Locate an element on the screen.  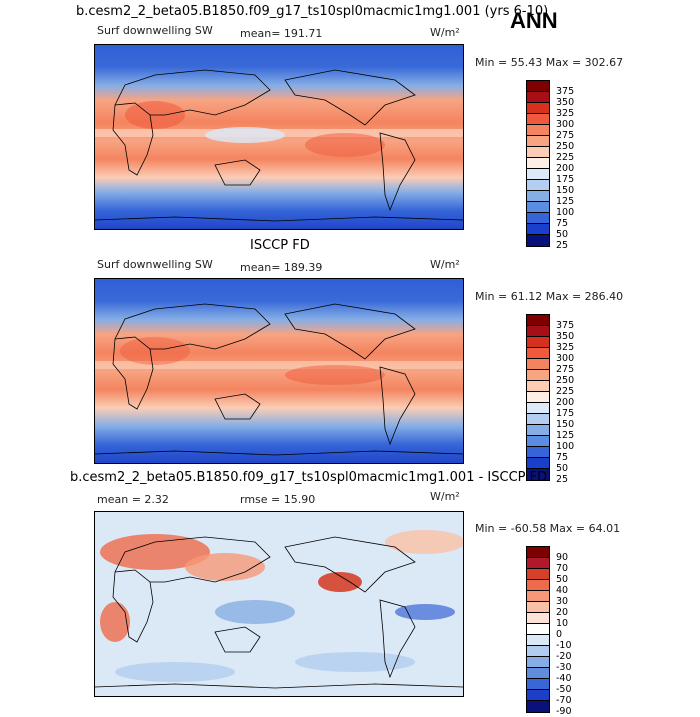
panel2-mean-label: mean= 189.39 is located at coordinates (281, 267).